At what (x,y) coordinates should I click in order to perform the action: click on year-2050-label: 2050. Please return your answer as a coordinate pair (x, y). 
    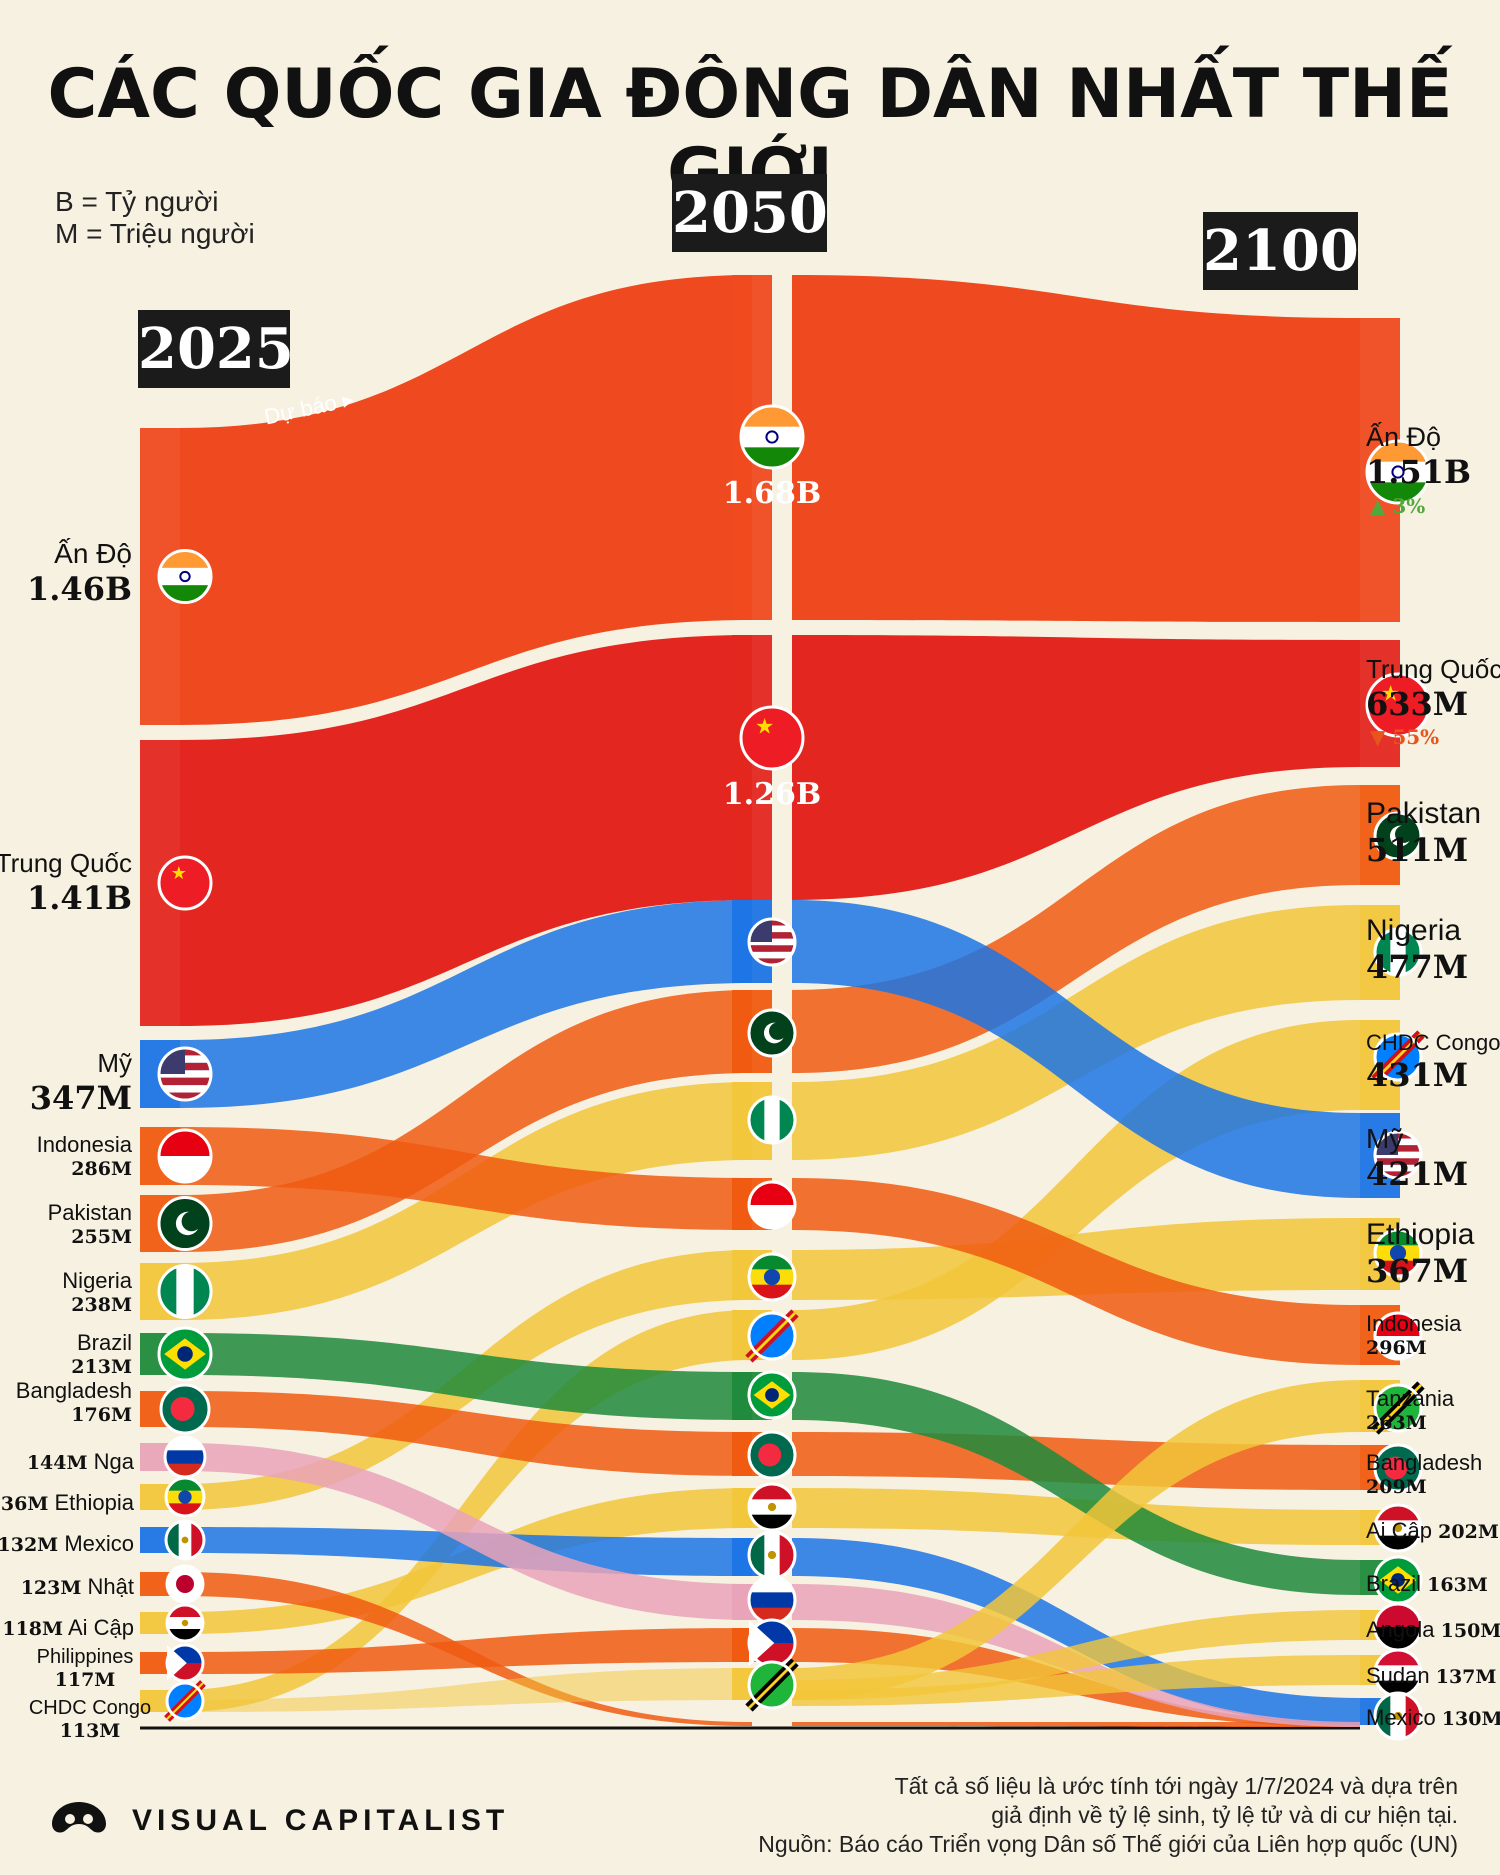
    Looking at the image, I should click on (750, 213).